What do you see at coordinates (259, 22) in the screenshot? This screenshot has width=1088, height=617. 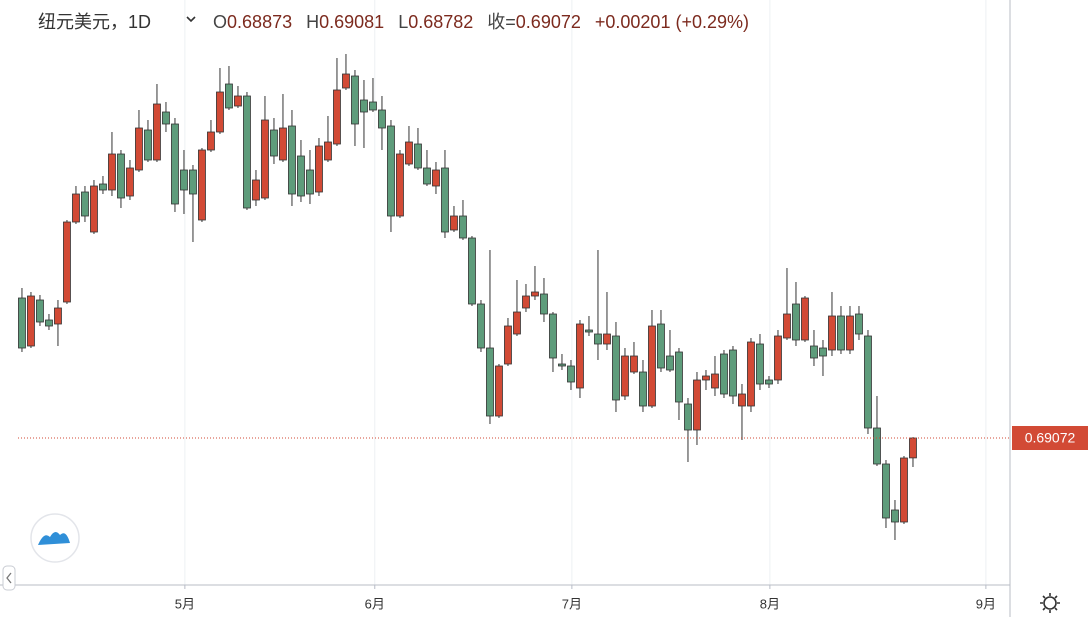 I see `ohlc-value: 0.68873` at bounding box center [259, 22].